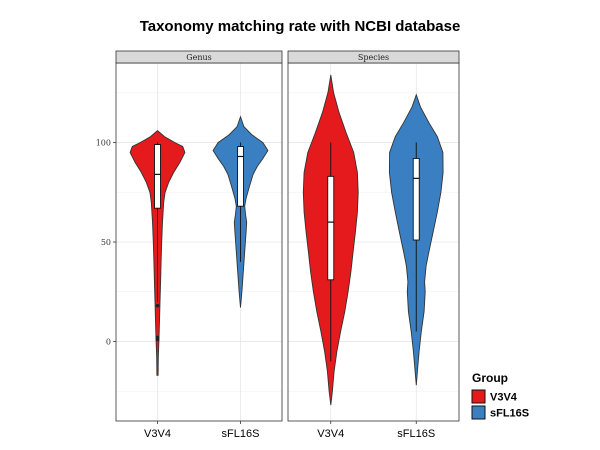  What do you see at coordinates (108, 341) in the screenshot?
I see `y-tick-label-0: 0` at bounding box center [108, 341].